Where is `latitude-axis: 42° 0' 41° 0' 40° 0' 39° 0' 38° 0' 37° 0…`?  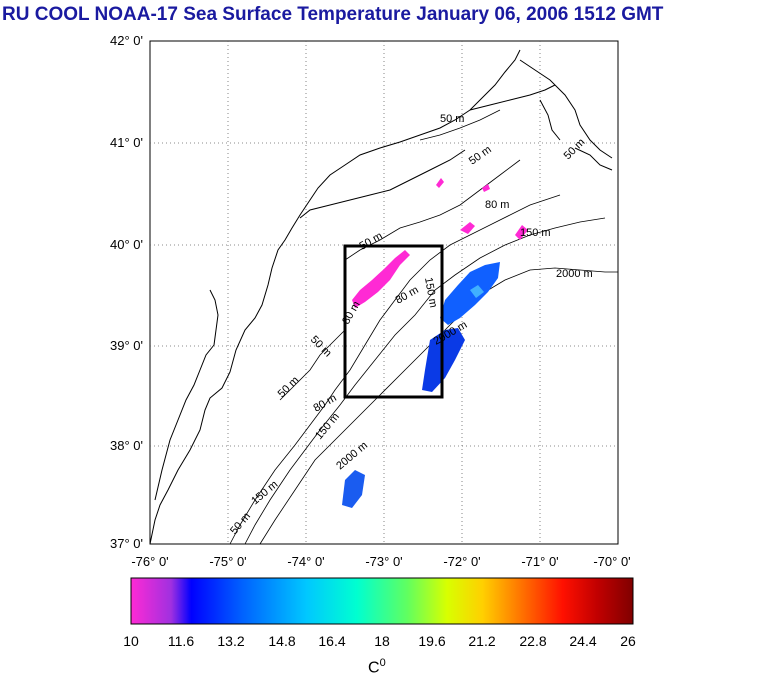 latitude-axis: 42° 0' 41° 0' 40° 0' 39° 0' 38° 0' 37° 0… is located at coordinates (126, 292).